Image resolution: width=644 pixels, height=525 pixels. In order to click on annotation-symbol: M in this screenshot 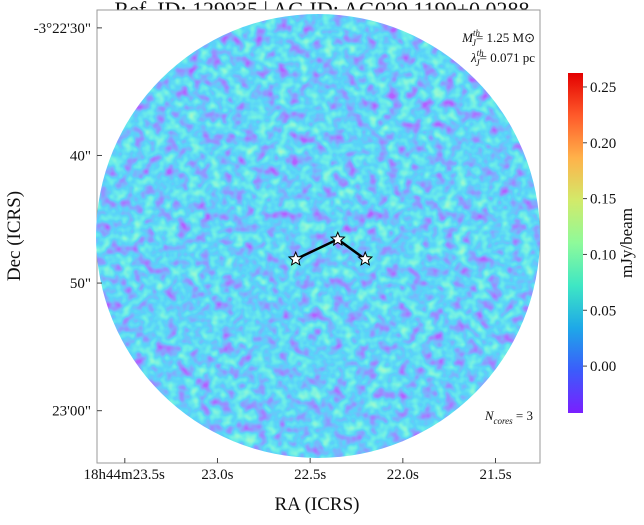, I will do `click(467, 37)`.